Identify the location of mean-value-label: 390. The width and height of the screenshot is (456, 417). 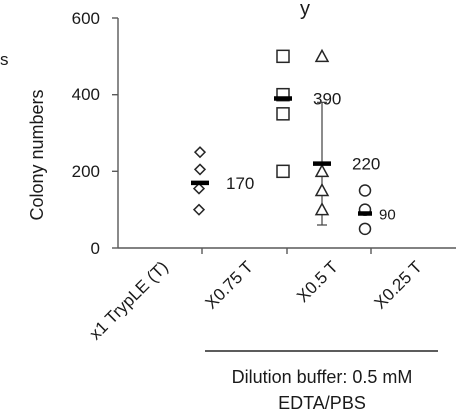
(327, 99).